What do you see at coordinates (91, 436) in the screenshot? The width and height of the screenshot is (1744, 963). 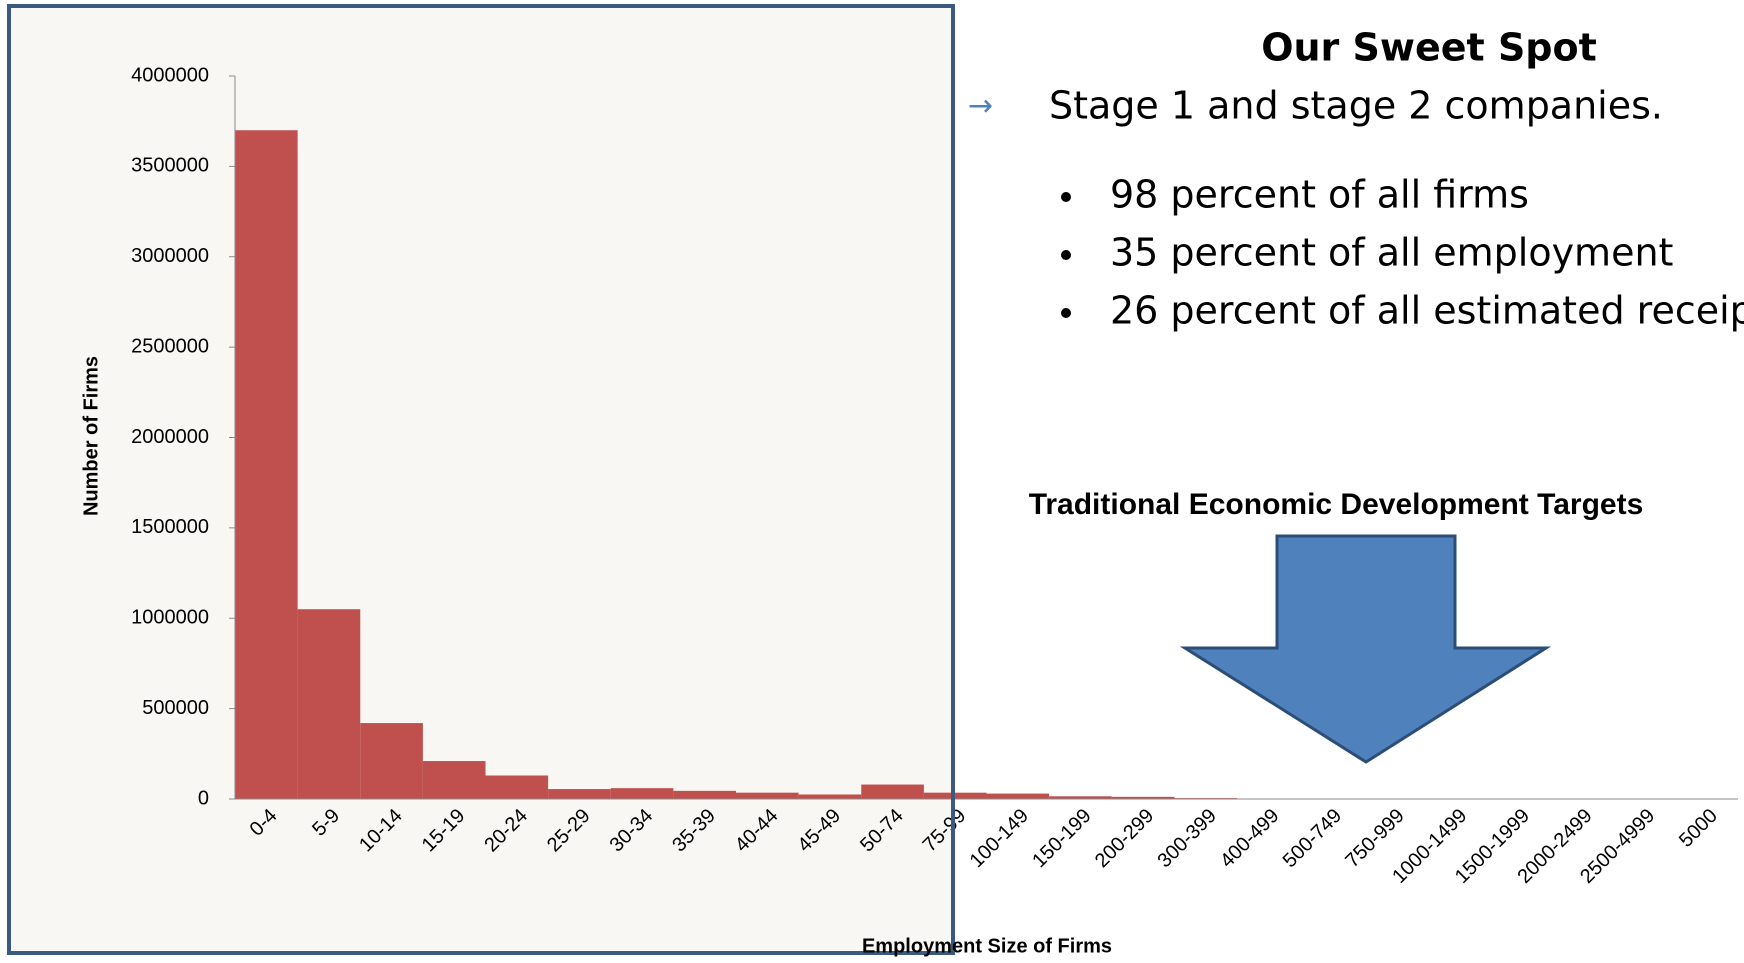 I see `y-axis-label: Number of Firms` at bounding box center [91, 436].